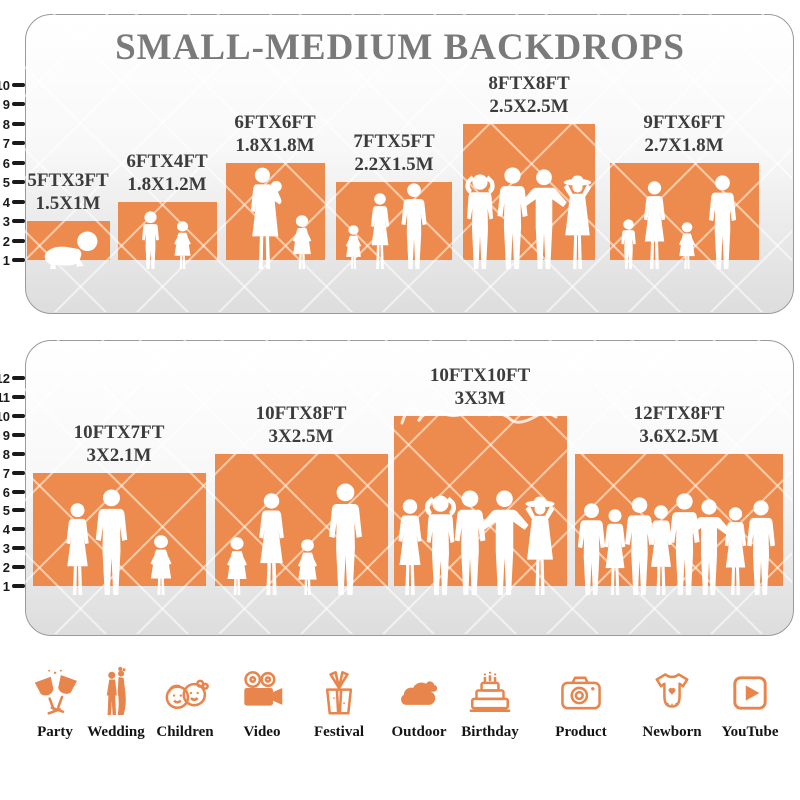 Image resolution: width=800 pixels, height=800 pixels. Describe the element at coordinates (419, 732) in the screenshot. I see `category-label: Outdoor` at that location.